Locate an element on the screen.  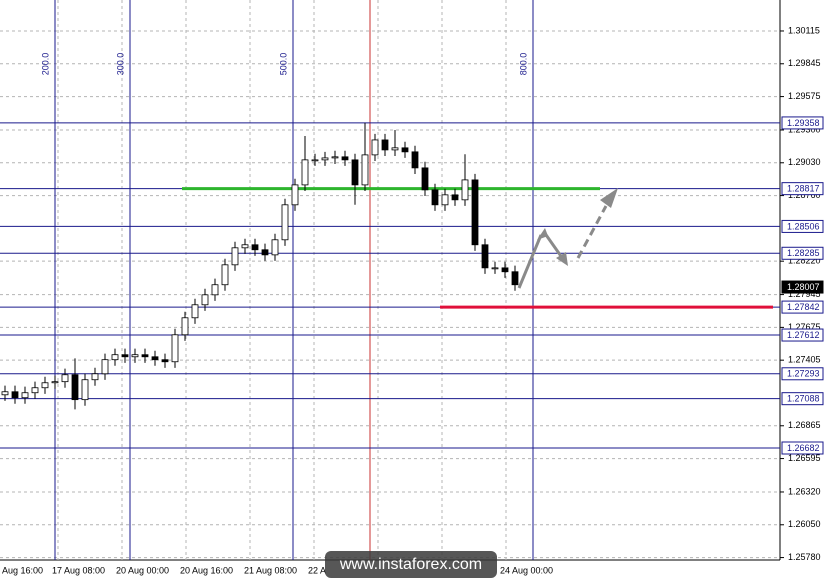
level-label: 1.27842 is located at coordinates (803, 307).